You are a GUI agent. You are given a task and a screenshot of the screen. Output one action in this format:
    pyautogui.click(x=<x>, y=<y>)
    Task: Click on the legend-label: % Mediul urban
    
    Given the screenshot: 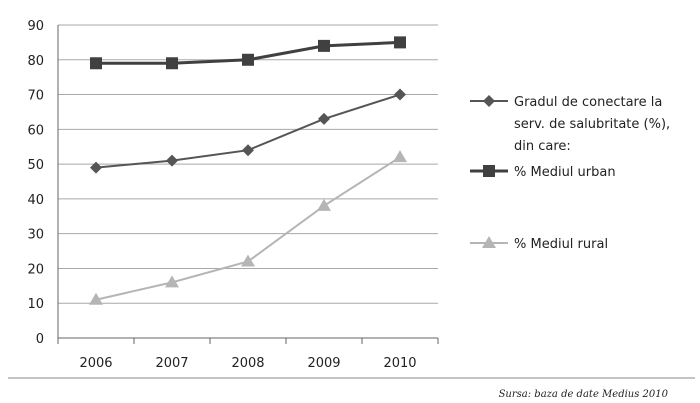 What is the action you would take?
    pyautogui.click(x=565, y=172)
    